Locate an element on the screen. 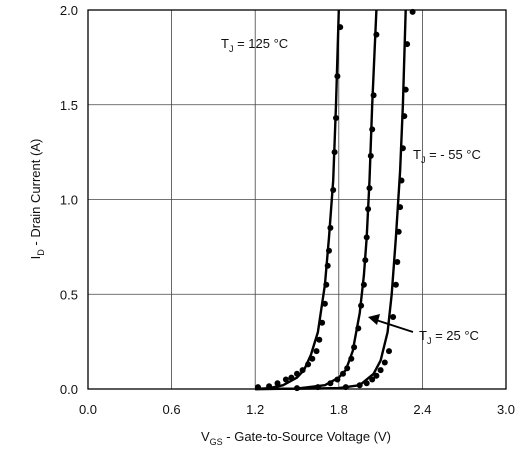  y-tick-label: 1.5 is located at coordinates (69, 105).